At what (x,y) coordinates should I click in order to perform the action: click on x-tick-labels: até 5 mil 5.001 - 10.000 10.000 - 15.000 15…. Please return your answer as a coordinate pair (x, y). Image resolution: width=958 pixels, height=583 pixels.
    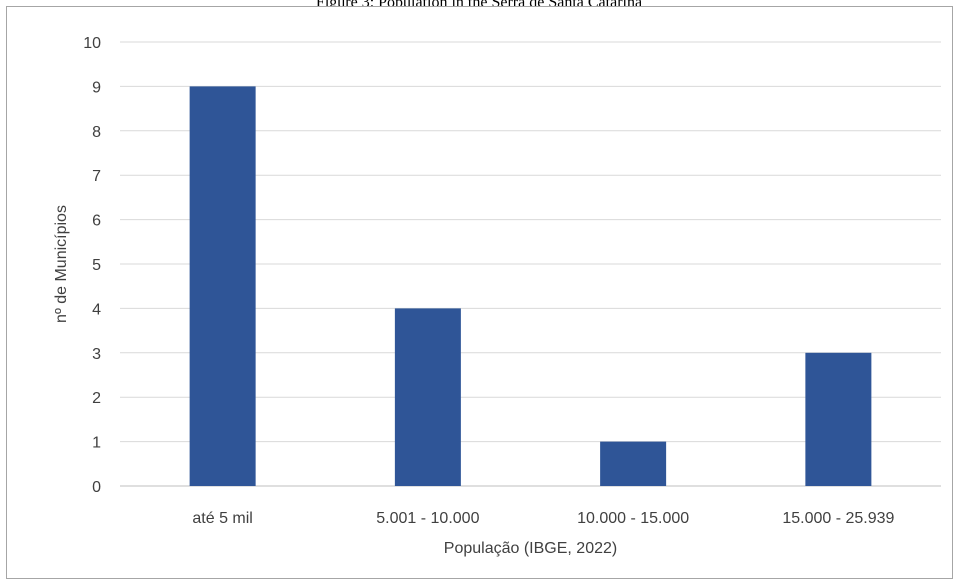
    Looking at the image, I should click on (543, 518).